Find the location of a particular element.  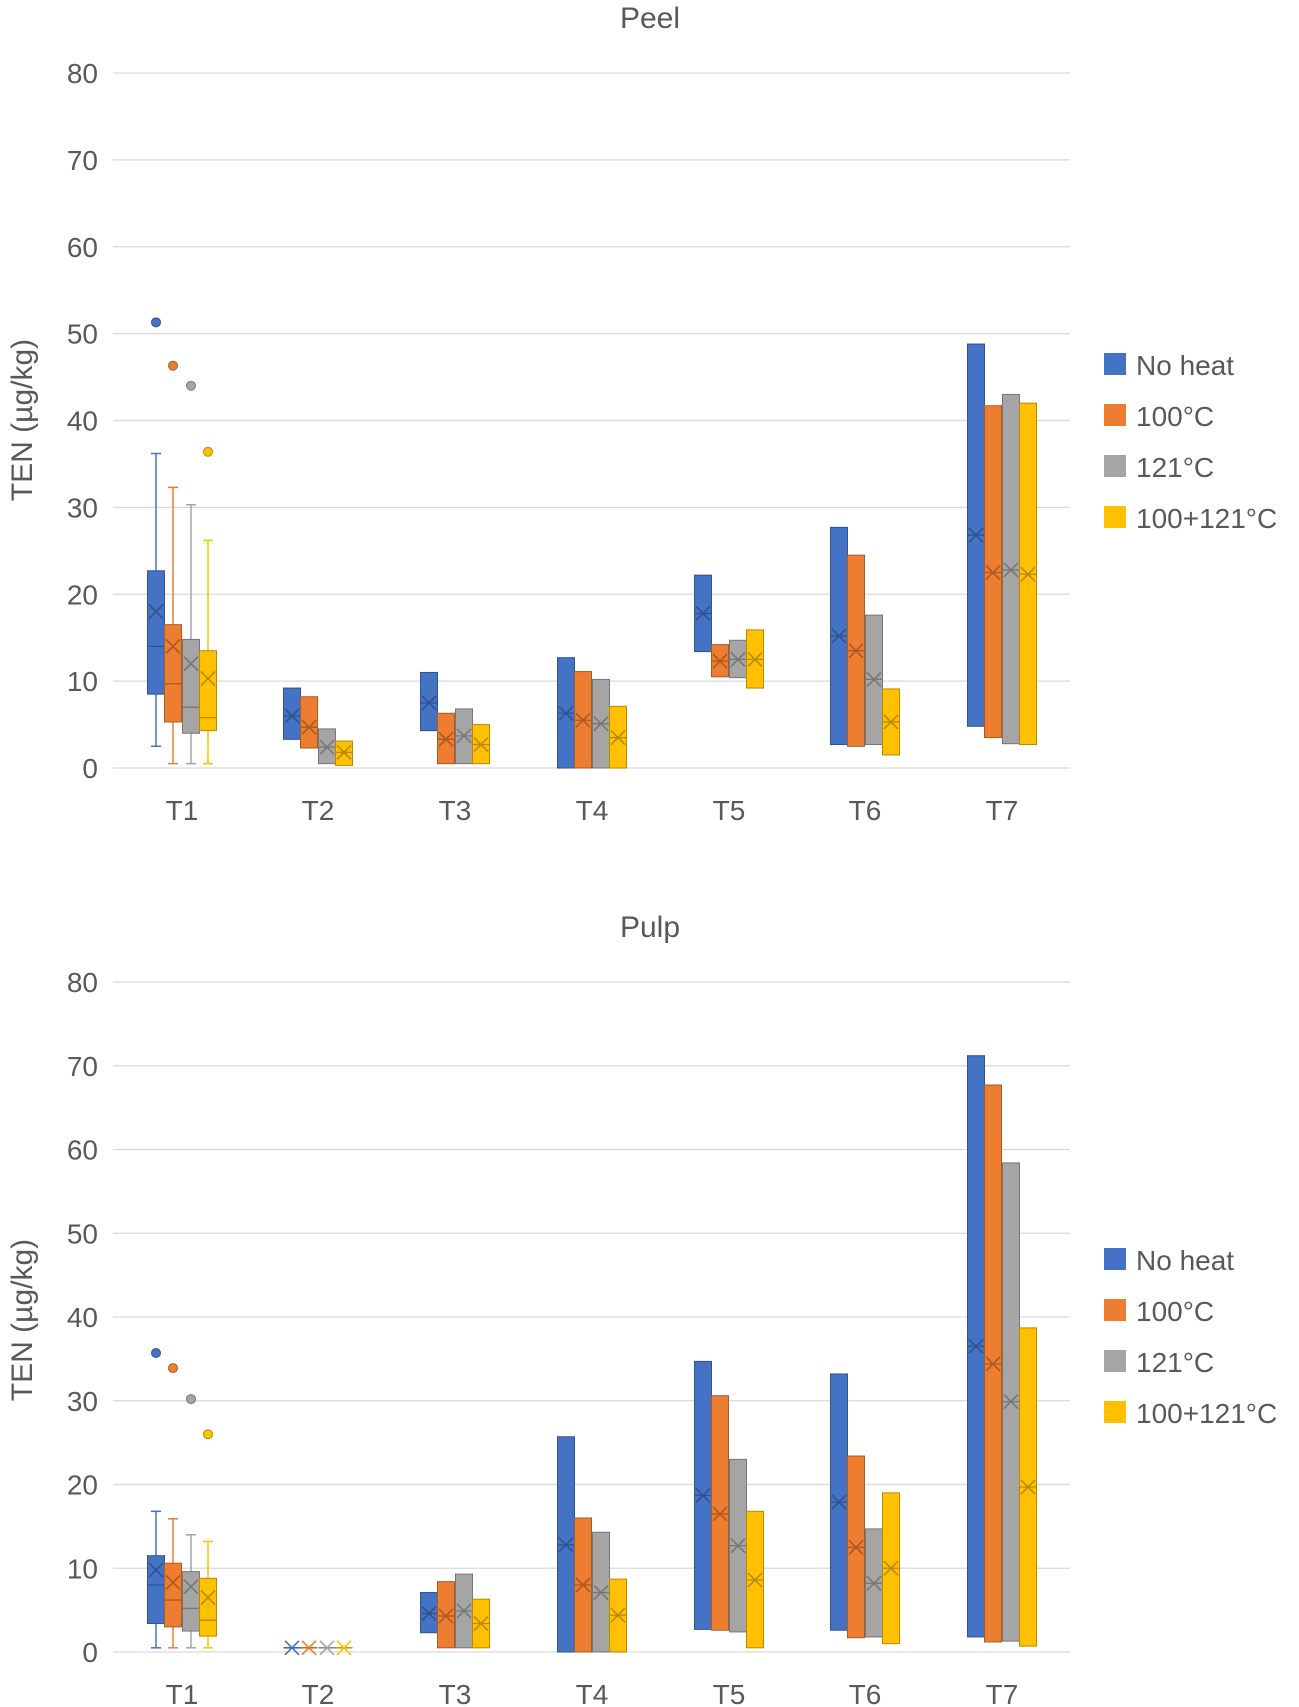

y-tick-label: 70 is located at coordinates (82, 160).